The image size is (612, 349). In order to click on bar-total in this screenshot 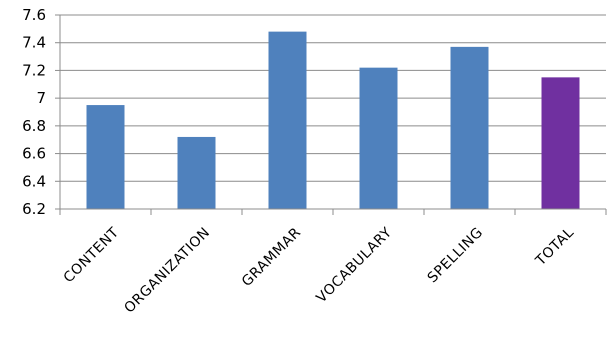, I will do `click(560, 143)`.